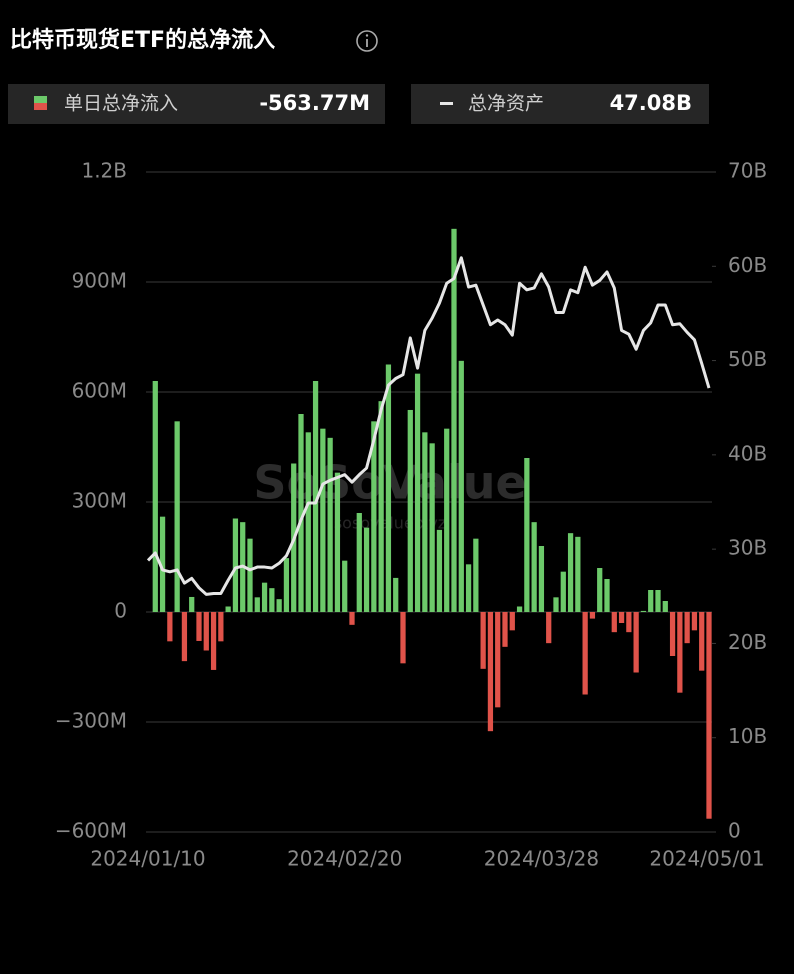  Describe the element at coordinates (706, 859) in the screenshot. I see `x-tick-label: 2024/05/01` at that location.